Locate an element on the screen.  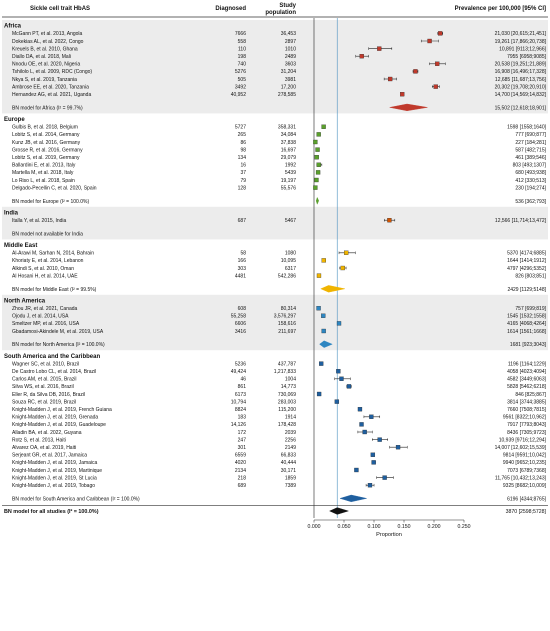
study-population: 2489 is located at coordinates (290, 57).